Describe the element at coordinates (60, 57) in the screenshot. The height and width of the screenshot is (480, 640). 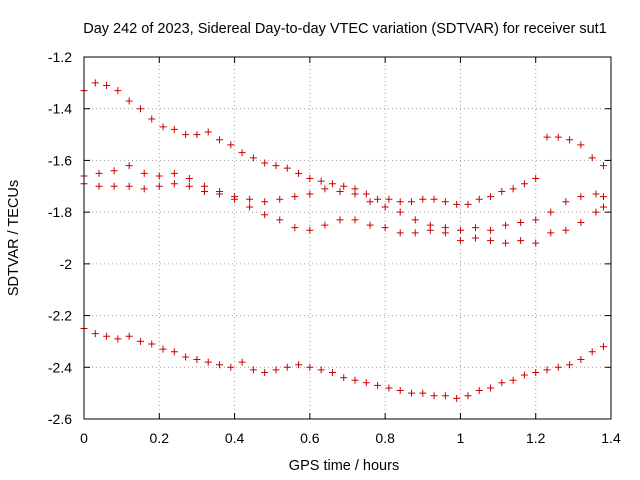
I see `y-tick-label: -1.2` at that location.